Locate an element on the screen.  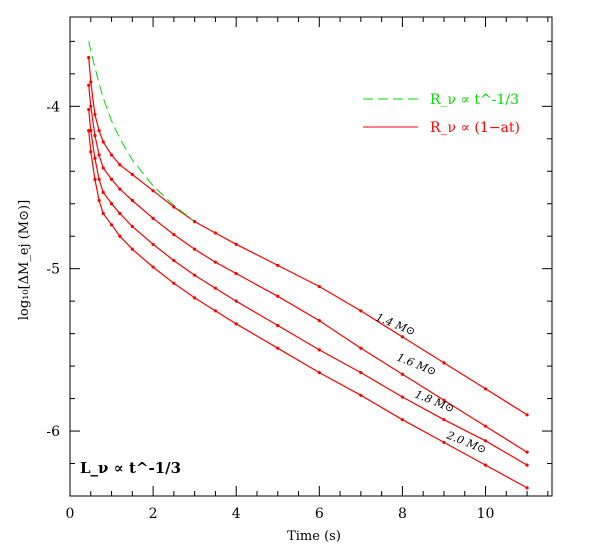
luminosity-annotation: L_ν ∝ t^-1/3 is located at coordinates (130, 468).